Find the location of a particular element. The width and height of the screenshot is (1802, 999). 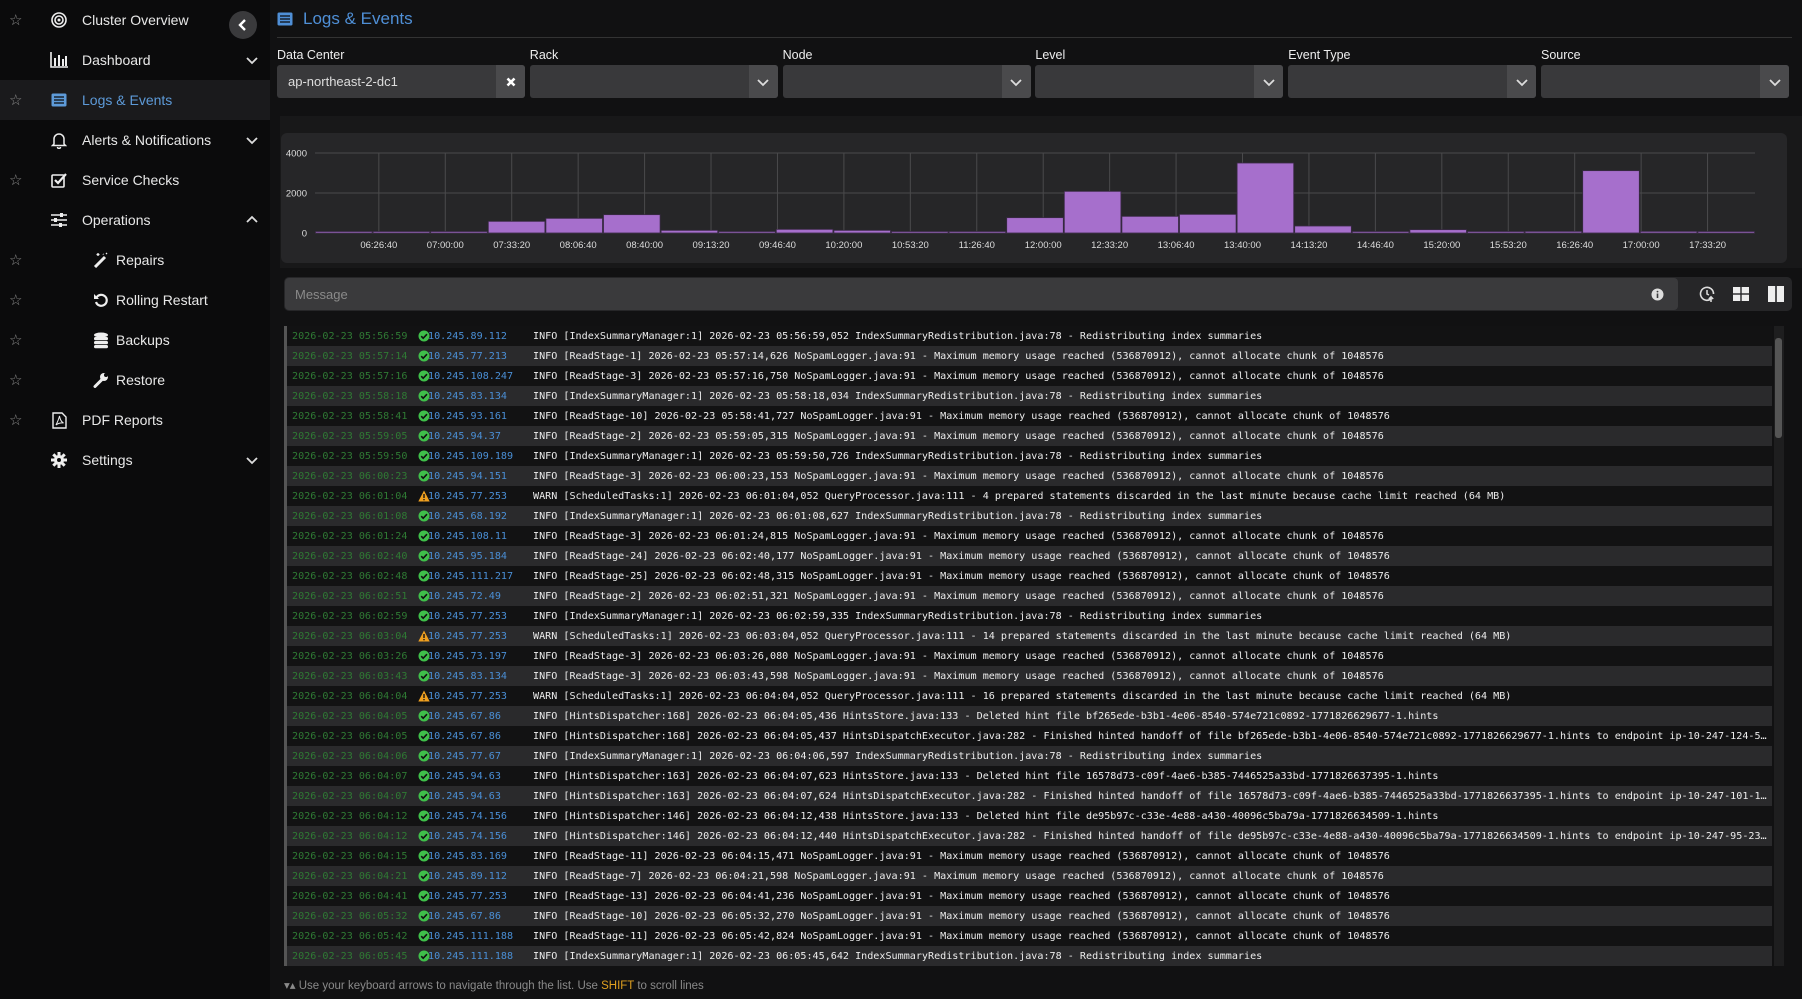

filter-select-event-type is located at coordinates (1412, 81).